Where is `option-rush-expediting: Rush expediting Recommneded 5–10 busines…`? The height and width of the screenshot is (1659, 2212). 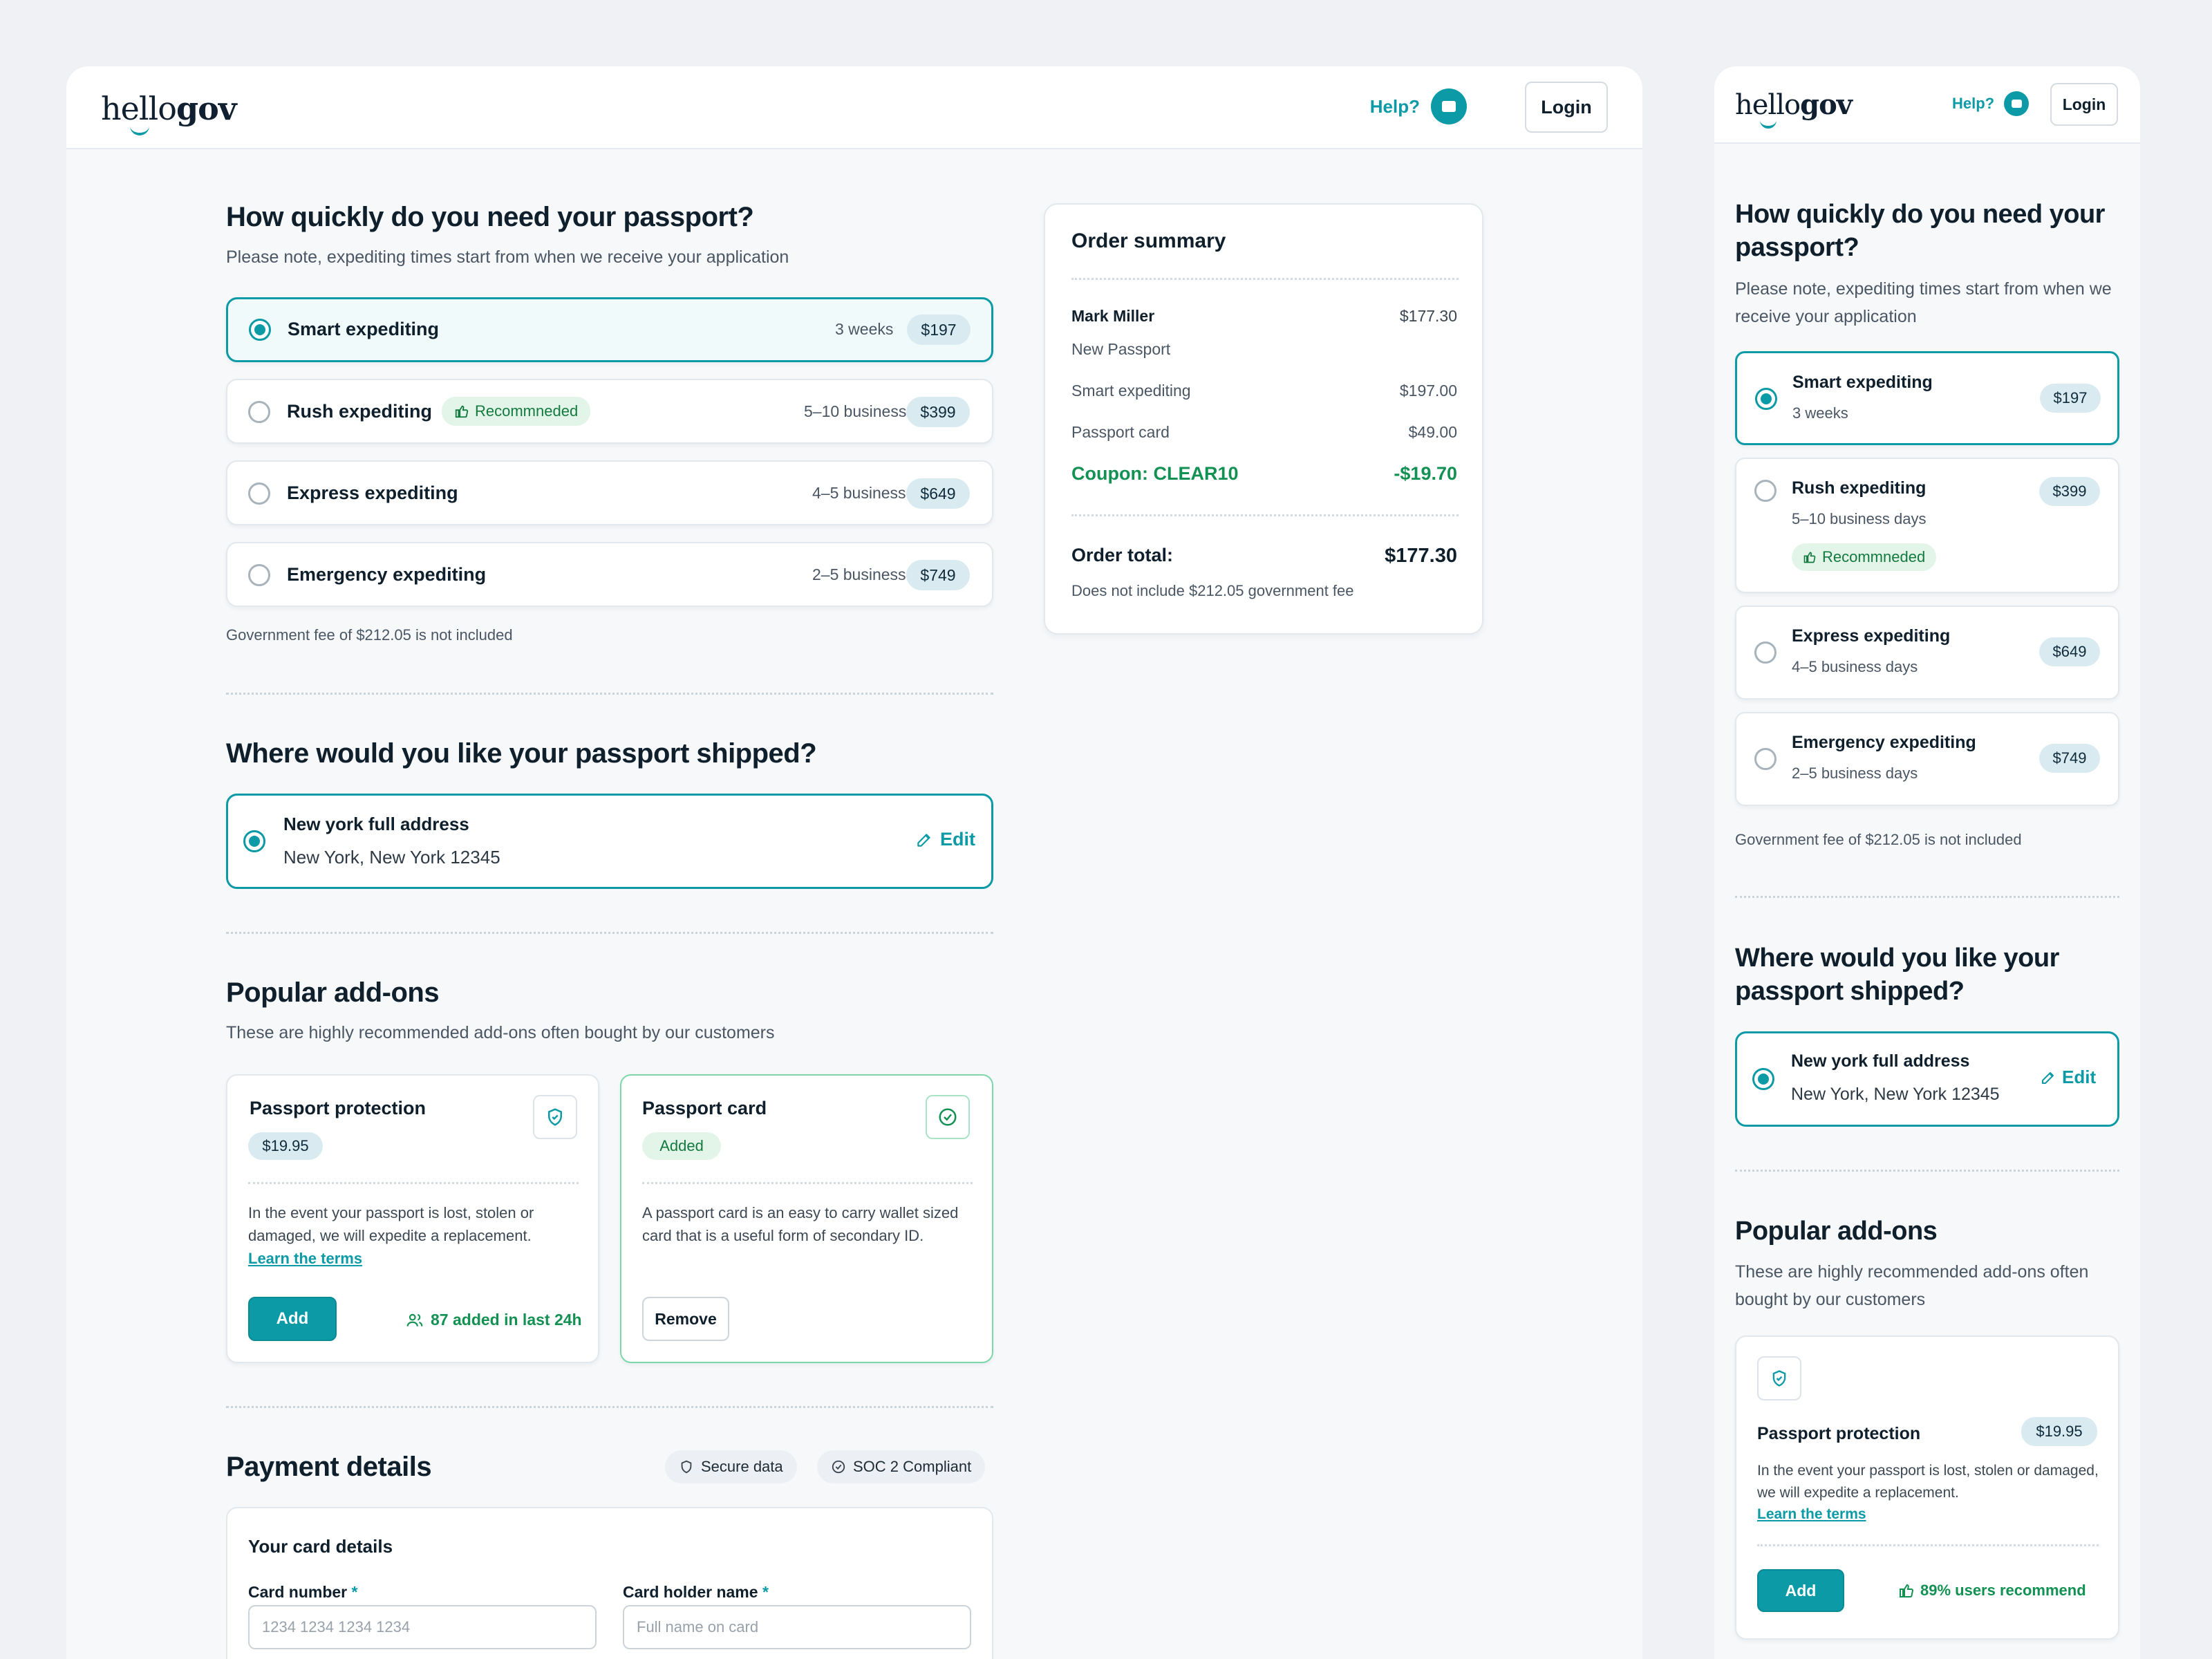
option-rush-expediting: Rush expediting Recommneded 5–10 busines… is located at coordinates (609, 412).